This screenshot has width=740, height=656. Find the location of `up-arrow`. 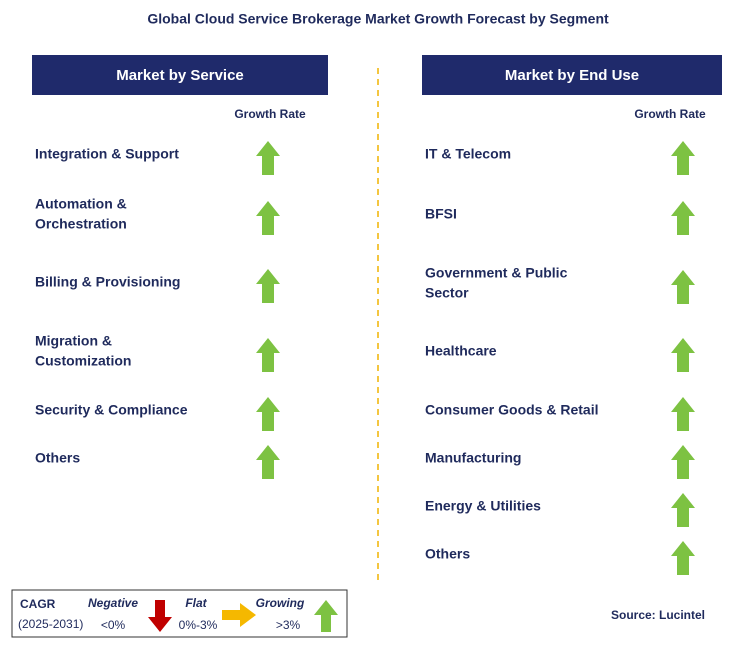

up-arrow is located at coordinates (326, 616).